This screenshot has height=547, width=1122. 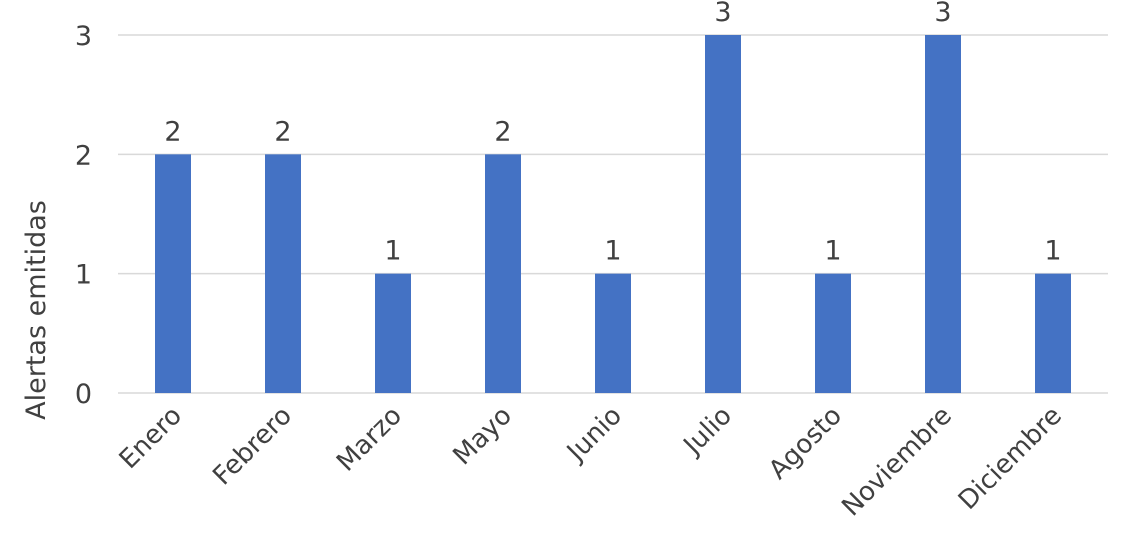 What do you see at coordinates (252, 446) in the screenshot?
I see `category-label-febrero: Febrero` at bounding box center [252, 446].